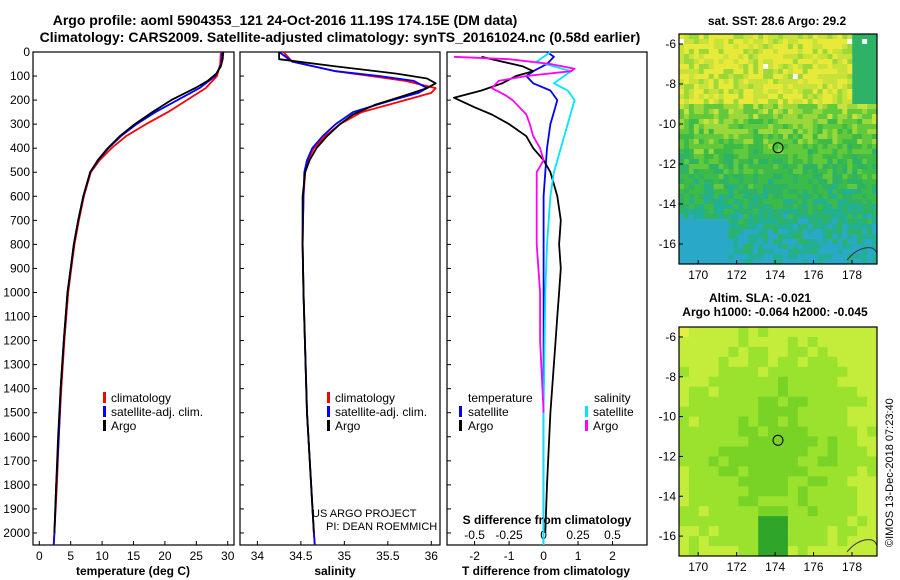 This screenshot has width=900, height=580. Describe the element at coordinates (862, 254) in the screenshot. I see `coastline` at that location.